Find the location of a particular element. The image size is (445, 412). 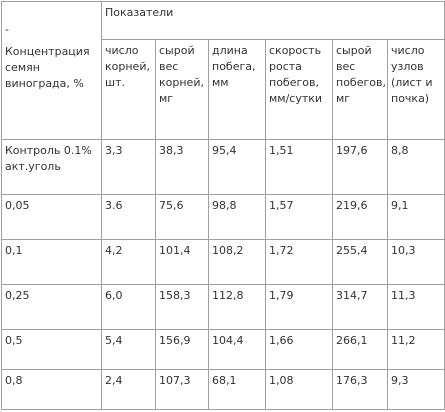

cell: 1,08 is located at coordinates (299, 389).